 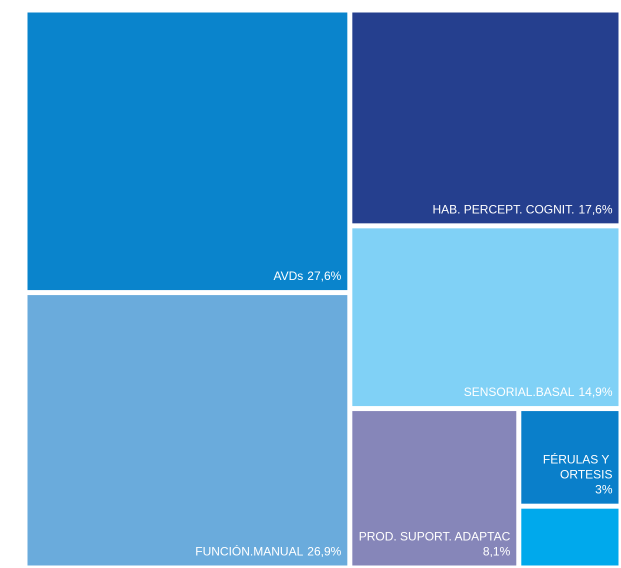 What do you see at coordinates (249, 551) in the screenshot?
I see `category-label: FUNCIÓN.MANUAL` at bounding box center [249, 551].